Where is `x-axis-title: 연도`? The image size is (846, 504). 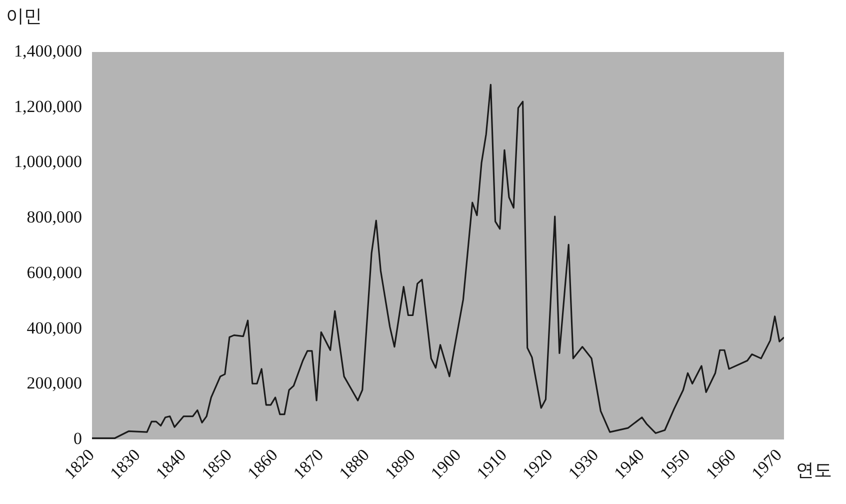
x-axis-title: 연도 is located at coordinates (814, 470).